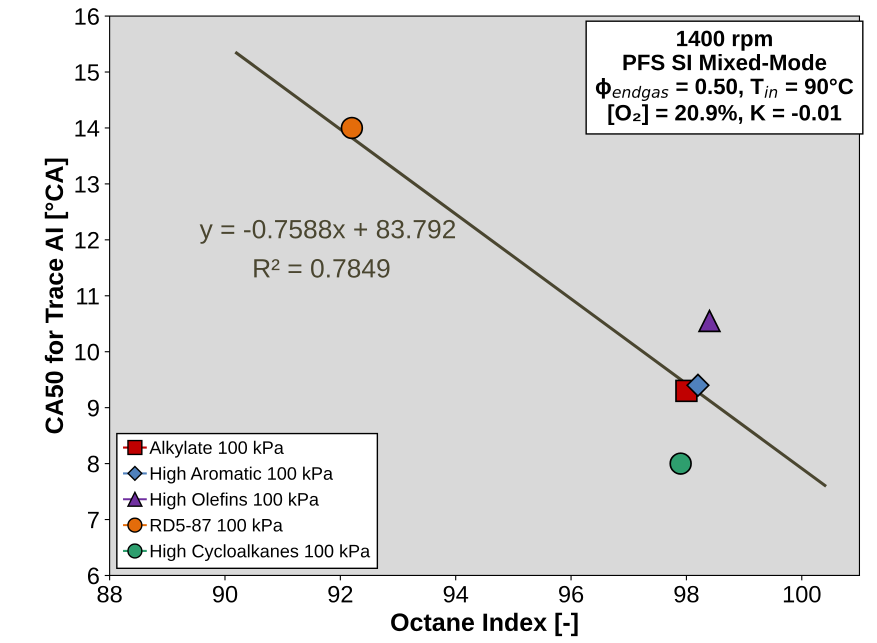 This screenshot has width=877, height=643. Describe the element at coordinates (328, 232) in the screenshot. I see `annotation: y = -0.7588x + 83.792` at that location.